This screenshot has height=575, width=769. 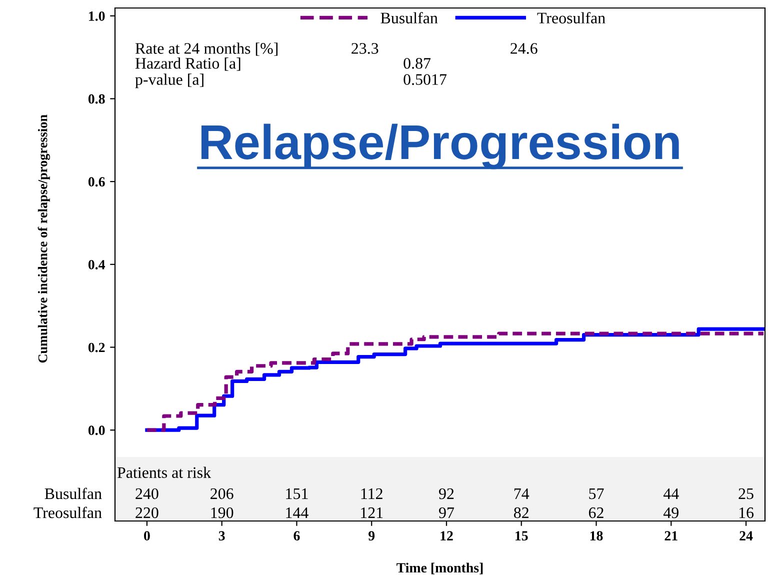 I want to click on x-tick-label: 12, so click(x=446, y=535).